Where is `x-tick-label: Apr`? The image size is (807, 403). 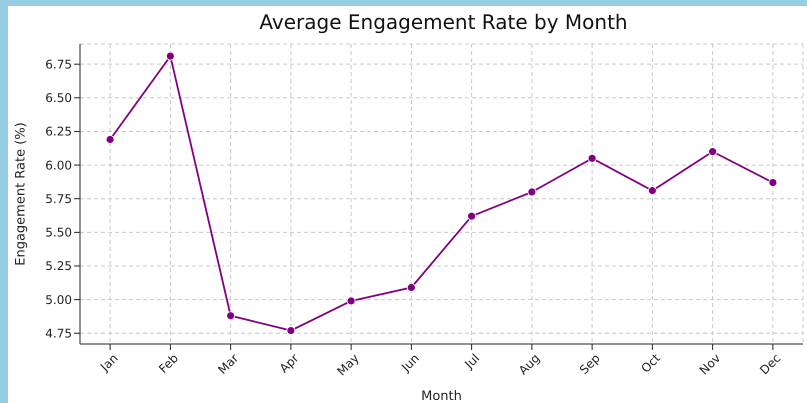
x-tick-label: Apr is located at coordinates (289, 363).